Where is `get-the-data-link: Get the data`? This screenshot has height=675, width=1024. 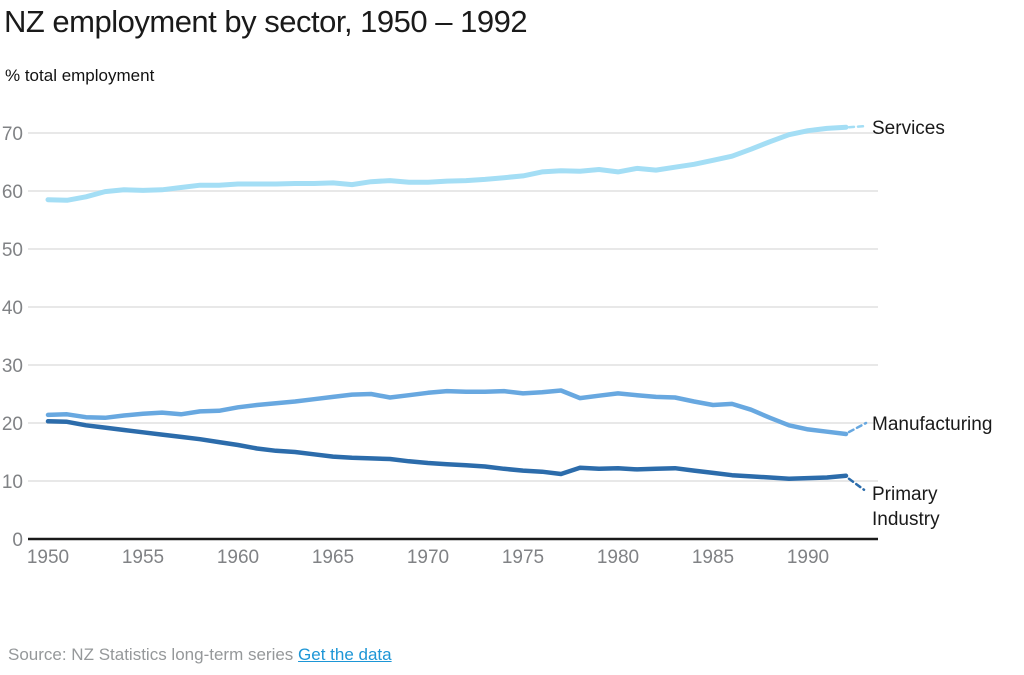
get-the-data-link: Get the data is located at coordinates (345, 654).